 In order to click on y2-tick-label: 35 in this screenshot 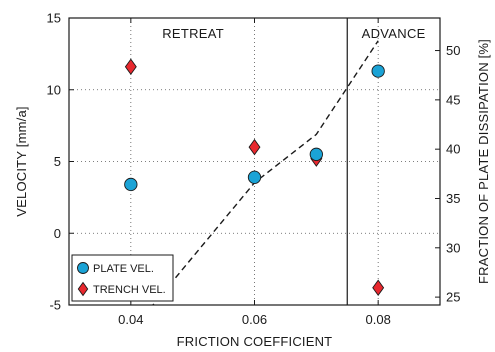, I will do `click(453, 198)`.